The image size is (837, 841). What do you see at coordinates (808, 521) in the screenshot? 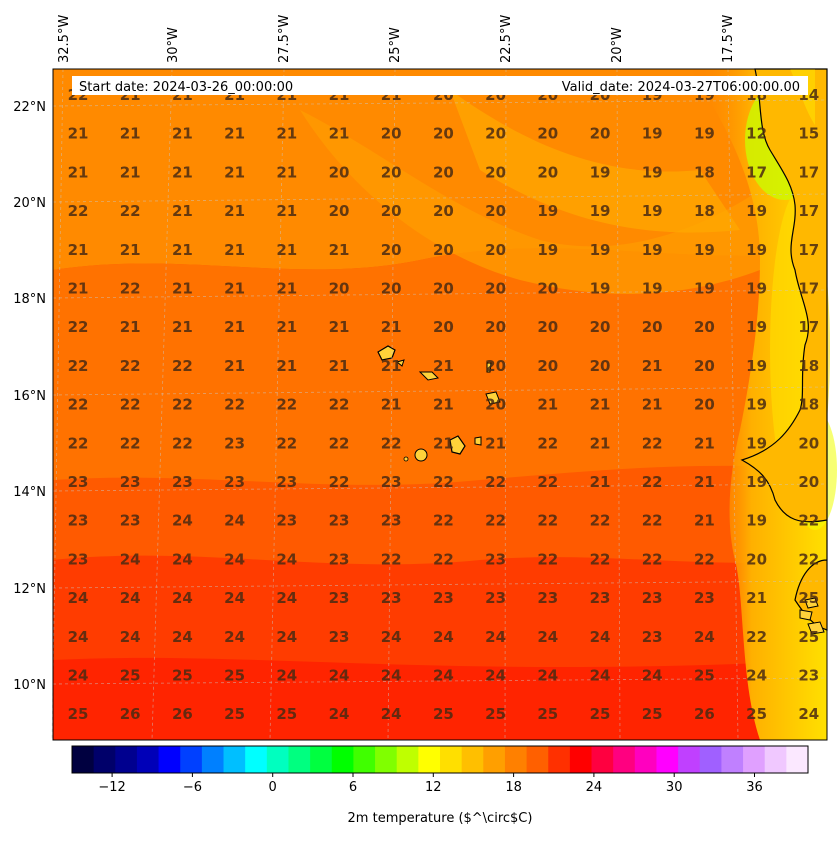
I see `value-label-r11-c14: 22` at bounding box center [808, 521].